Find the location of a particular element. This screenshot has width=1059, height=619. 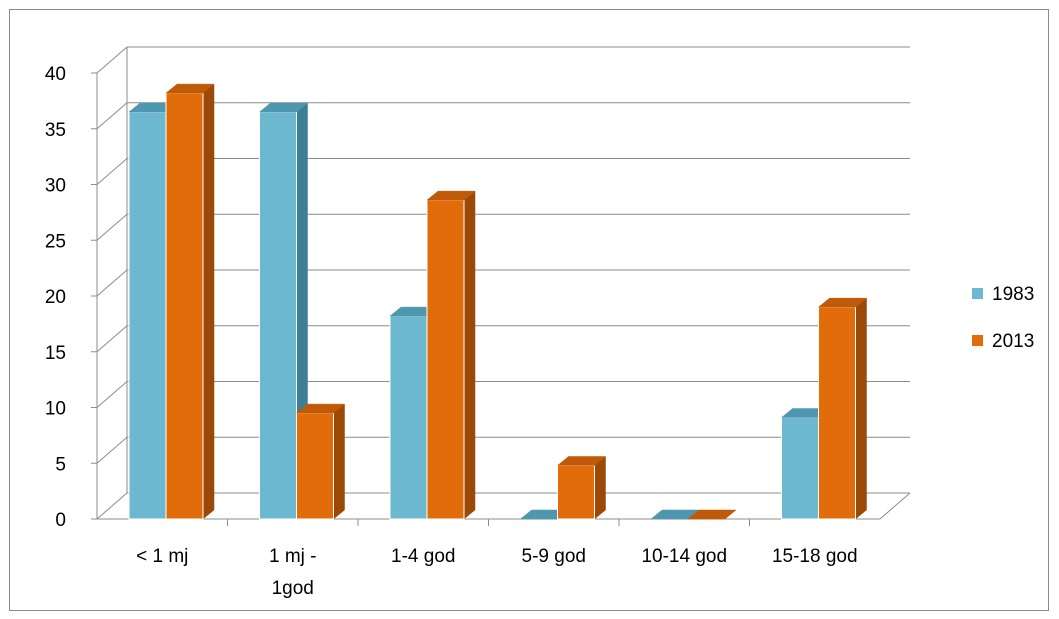

floor-right-edge is located at coordinates (895, 506).